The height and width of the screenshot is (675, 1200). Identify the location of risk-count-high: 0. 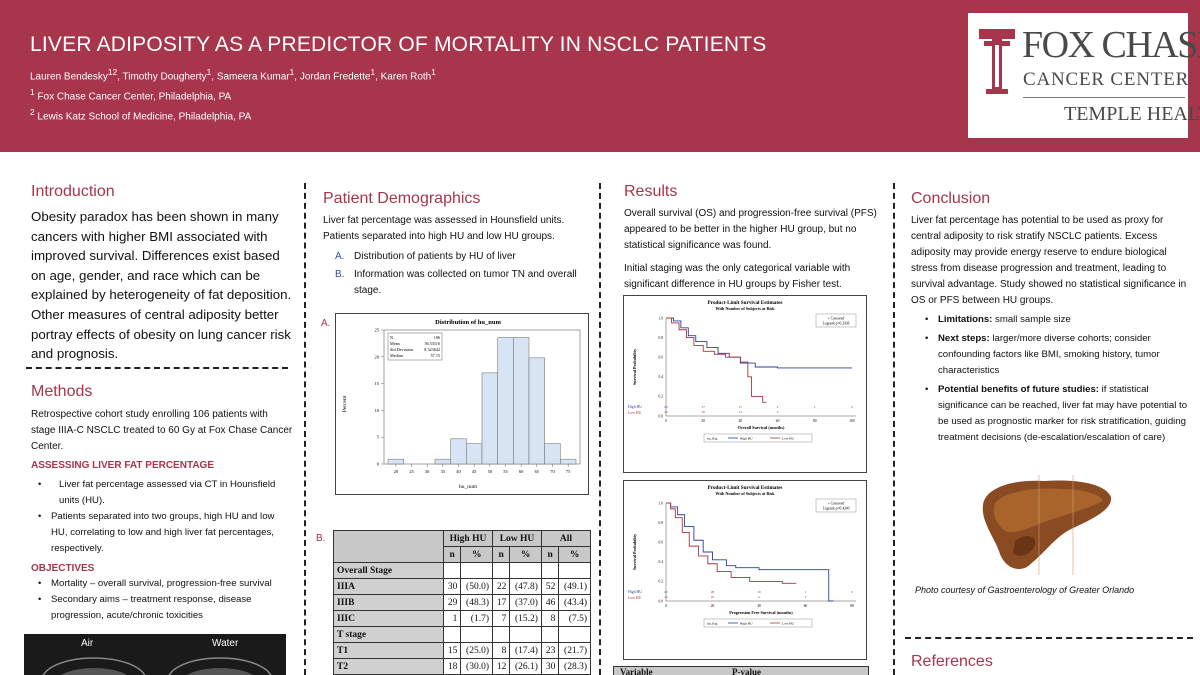
(852, 592).